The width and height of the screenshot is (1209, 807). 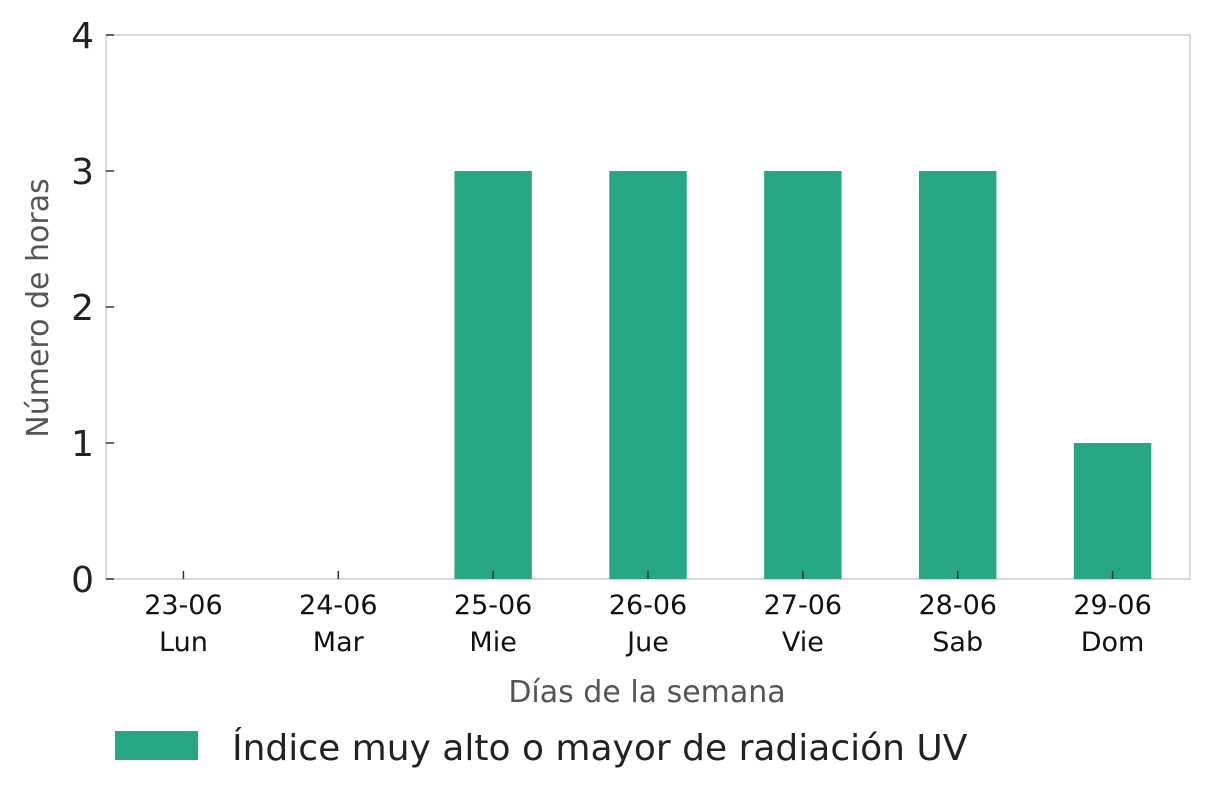 I want to click on x-tick-label-day: Sab, so click(x=957, y=642).